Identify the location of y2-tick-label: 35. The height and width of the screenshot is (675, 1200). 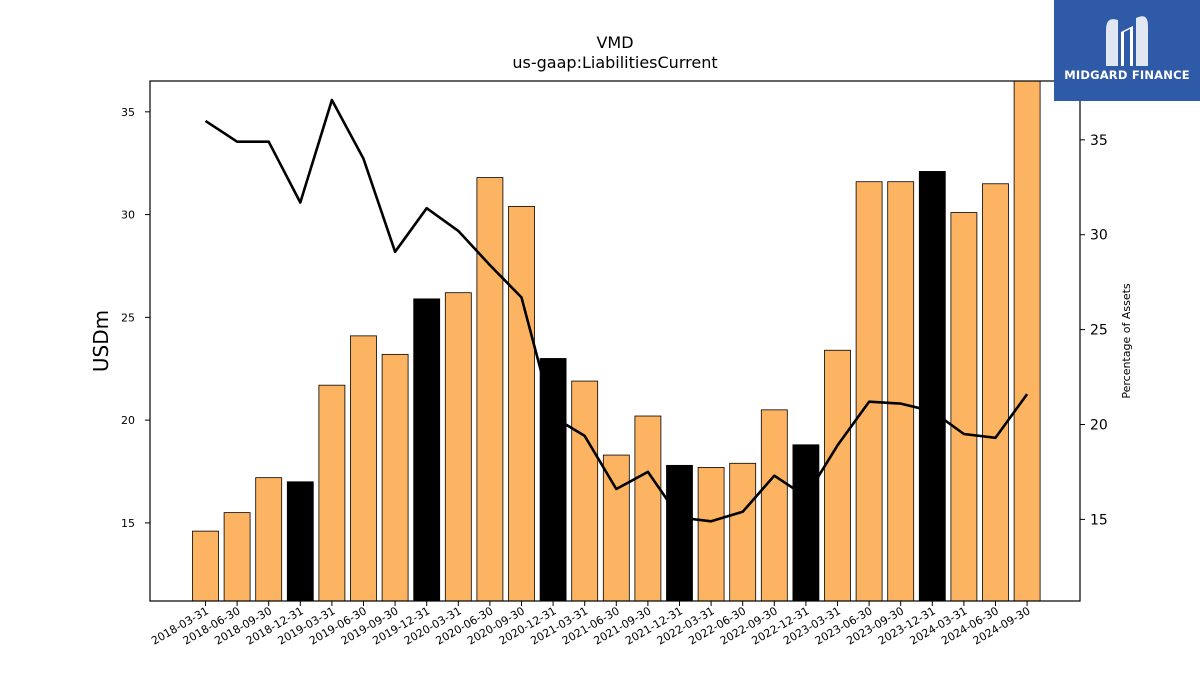
(1099, 141).